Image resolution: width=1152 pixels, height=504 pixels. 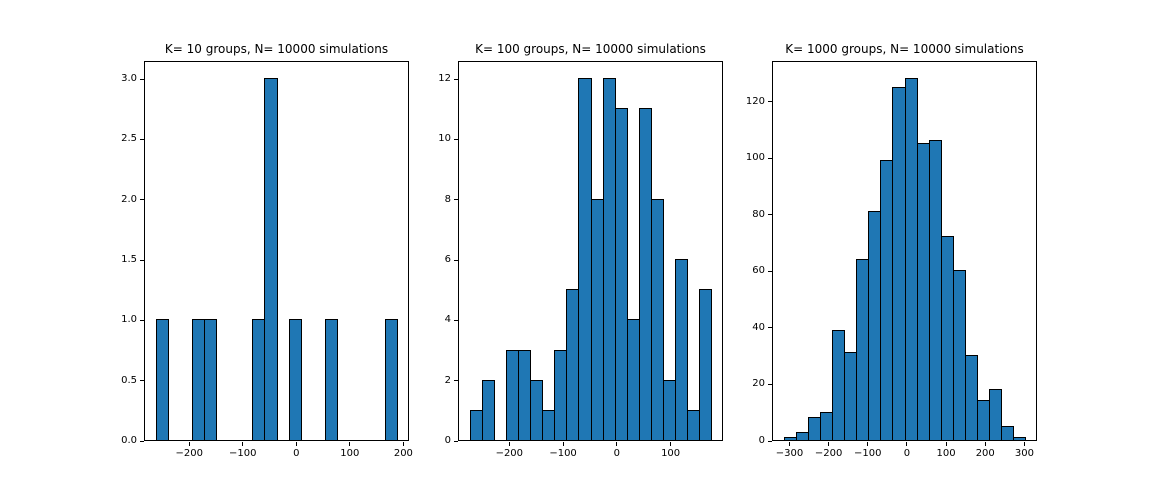 What do you see at coordinates (447, 199) in the screenshot?
I see `y-tick-label: 8` at bounding box center [447, 199].